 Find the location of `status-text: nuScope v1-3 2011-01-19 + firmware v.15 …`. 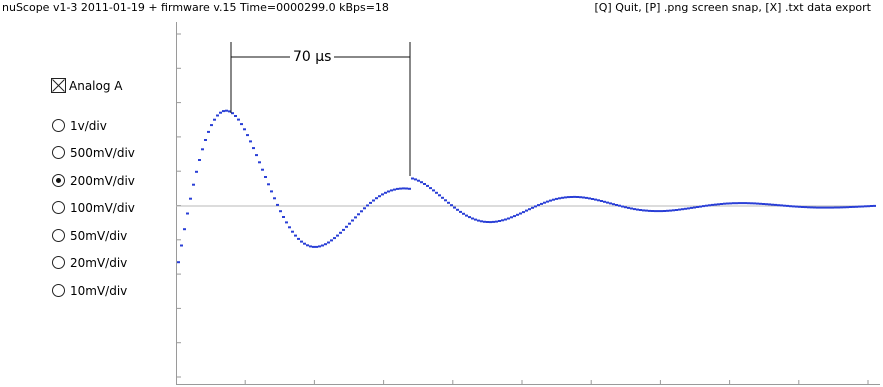

status-text: nuScope v1-3 2011-01-19 + firmware v.15 … is located at coordinates (195, 7).